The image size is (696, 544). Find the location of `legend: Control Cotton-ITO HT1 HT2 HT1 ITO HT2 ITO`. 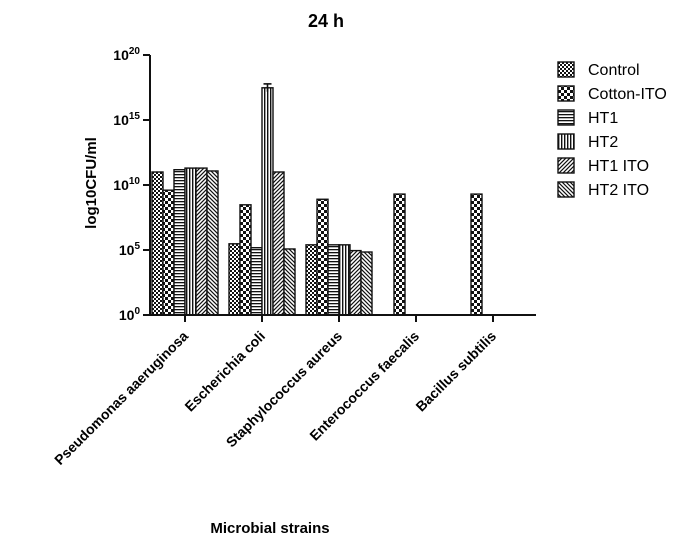

legend: Control Cotton-ITO HT1 HT2 HT1 ITO HT2 ITO is located at coordinates (612, 130).